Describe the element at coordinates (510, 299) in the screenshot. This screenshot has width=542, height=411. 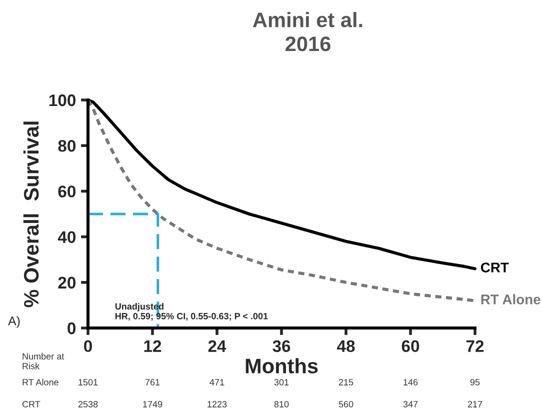
I see `series-label: RT Alone` at that location.